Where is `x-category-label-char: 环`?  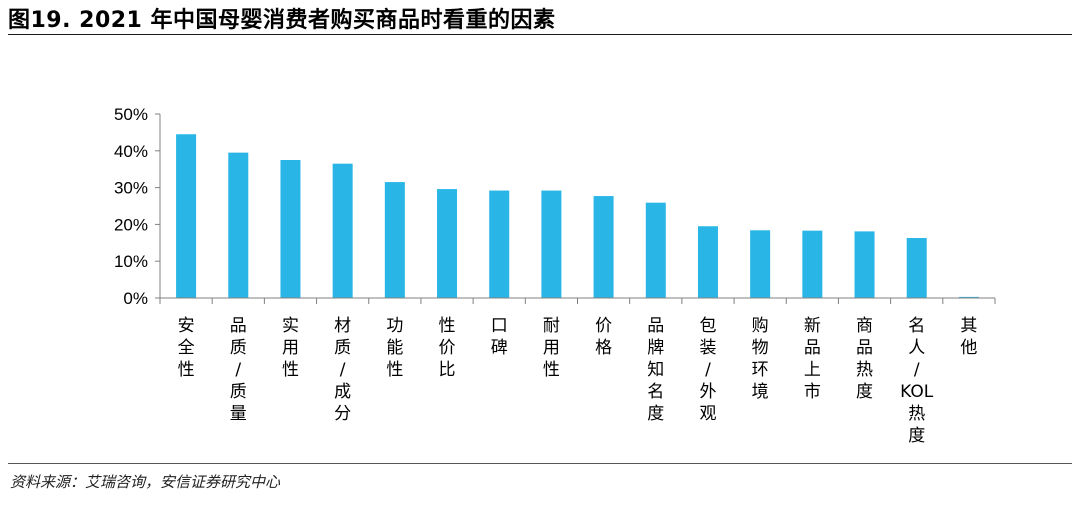 x-category-label-char: 环 is located at coordinates (760, 370).